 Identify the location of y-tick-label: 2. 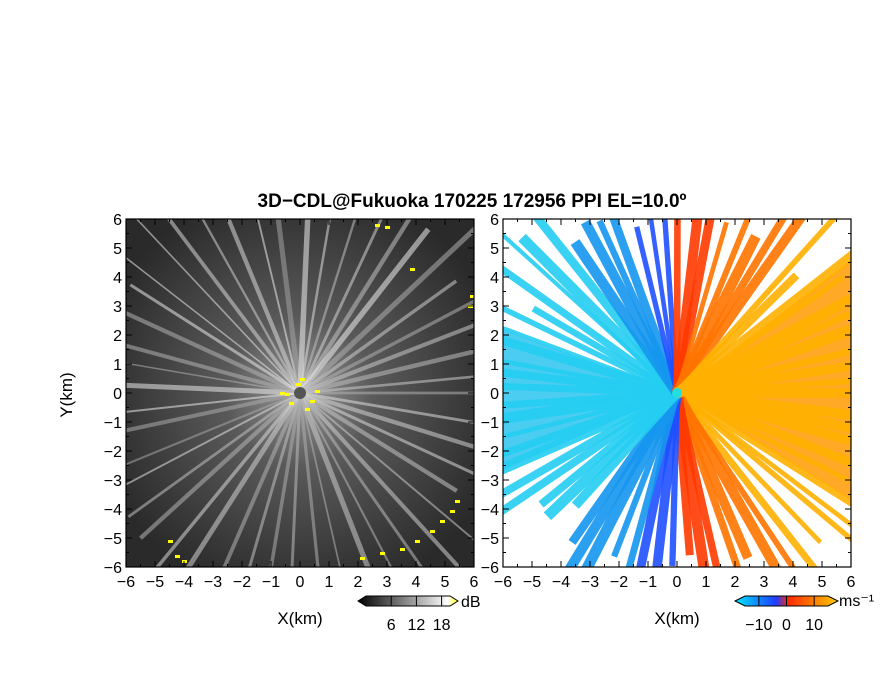
(117, 336).